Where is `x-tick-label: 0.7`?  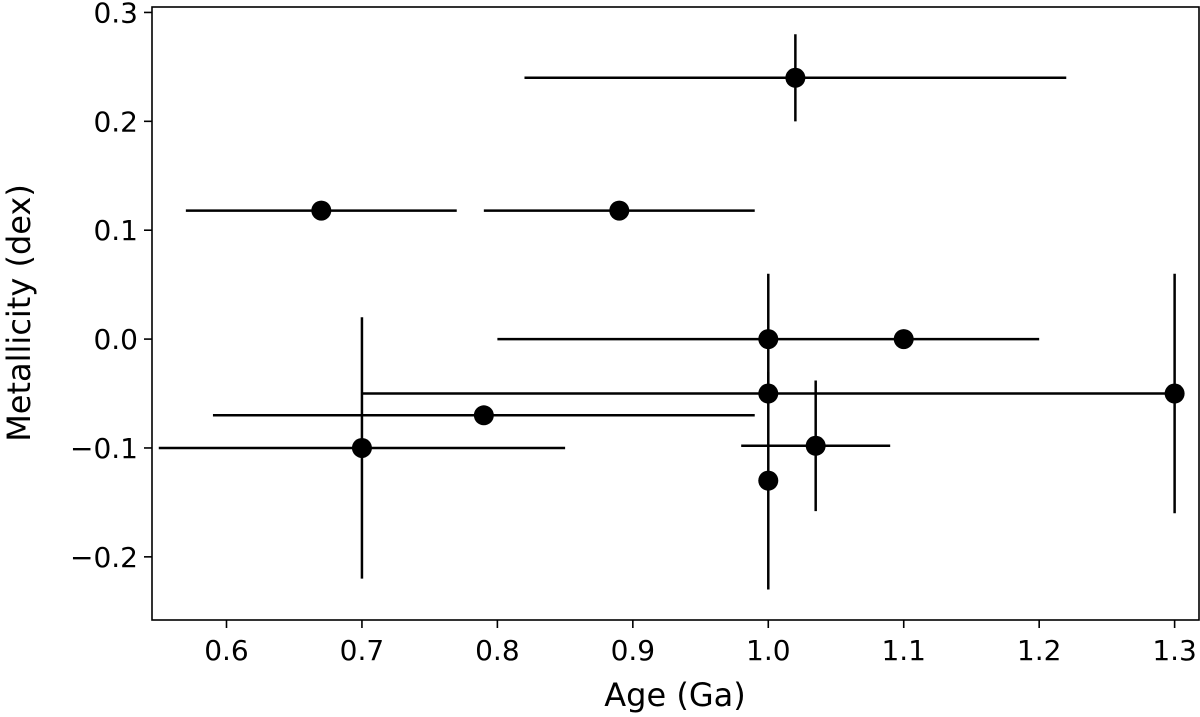
x-tick-label: 0.7 is located at coordinates (362, 650).